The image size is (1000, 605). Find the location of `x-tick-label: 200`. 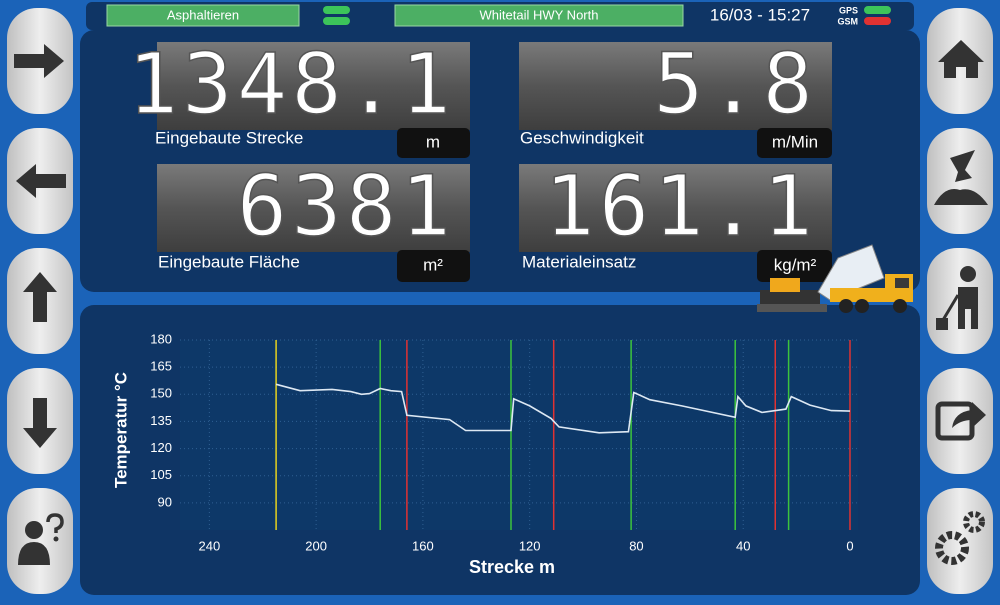

x-tick-label: 200 is located at coordinates (316, 545).